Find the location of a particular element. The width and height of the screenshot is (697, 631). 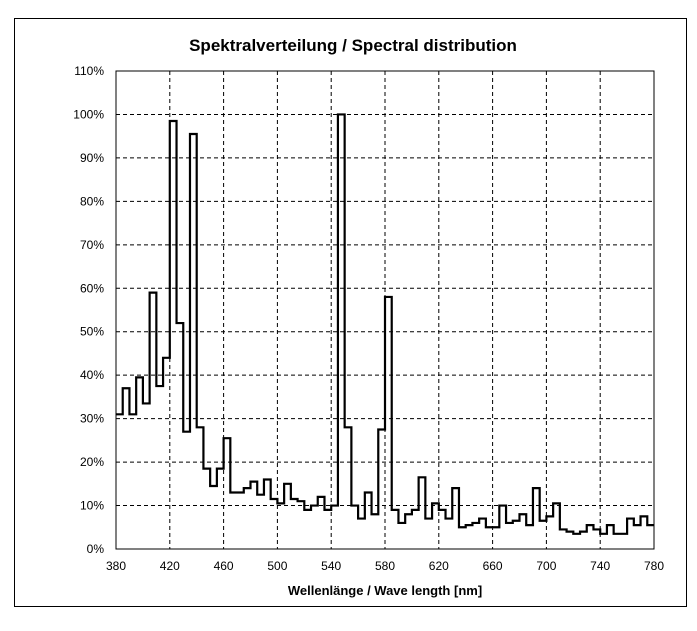

x-tick-label: 660 is located at coordinates (493, 566).